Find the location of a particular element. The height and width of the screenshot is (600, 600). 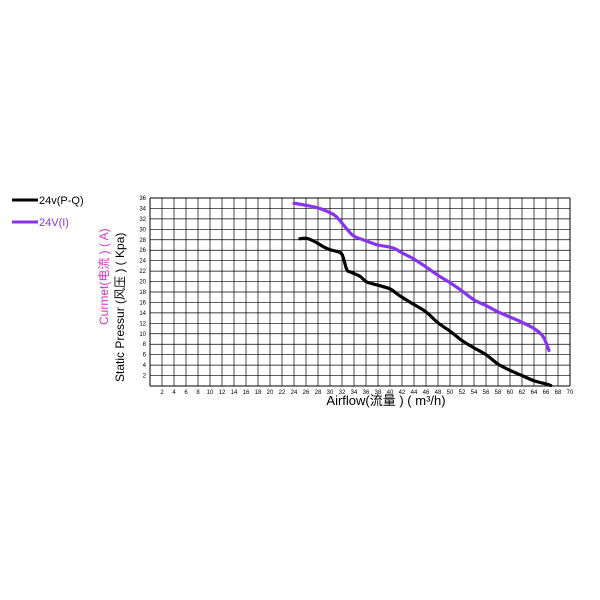

y-tick-label: 34 is located at coordinates (142, 209).